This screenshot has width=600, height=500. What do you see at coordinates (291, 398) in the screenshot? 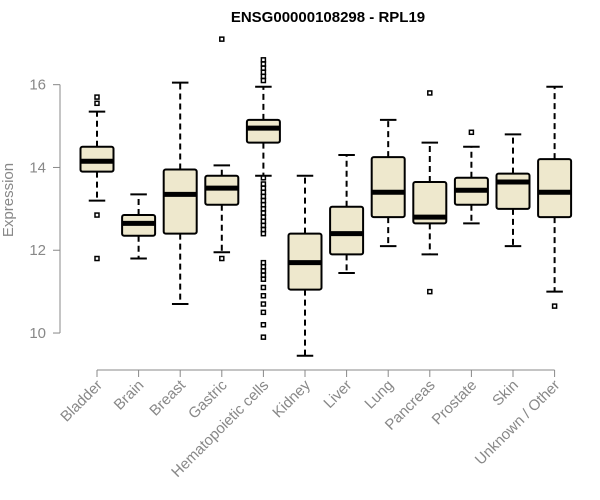
I see `x-tick-label: Kidney` at bounding box center [291, 398].